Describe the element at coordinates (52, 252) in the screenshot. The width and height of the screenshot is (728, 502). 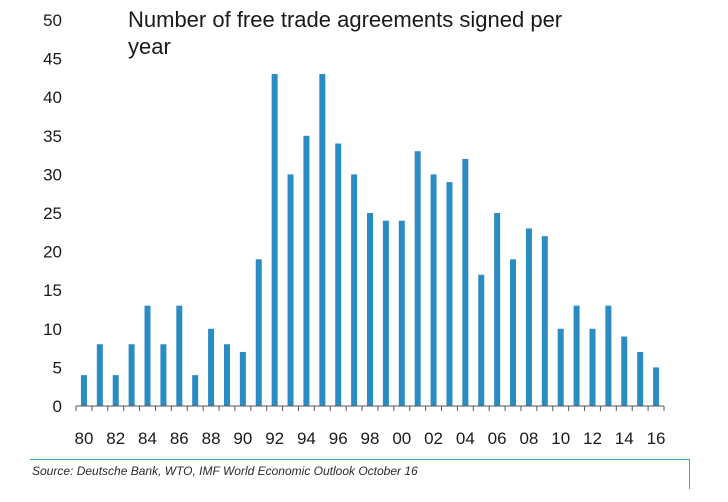
I see `y-tick-label: 20` at that location.